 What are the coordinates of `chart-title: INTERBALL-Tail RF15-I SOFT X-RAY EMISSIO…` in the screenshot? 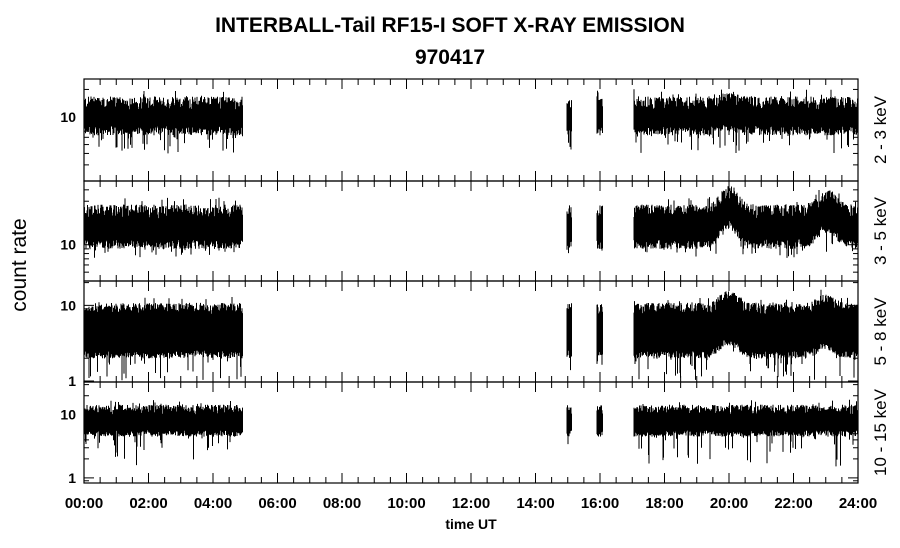 It's located at (450, 25).